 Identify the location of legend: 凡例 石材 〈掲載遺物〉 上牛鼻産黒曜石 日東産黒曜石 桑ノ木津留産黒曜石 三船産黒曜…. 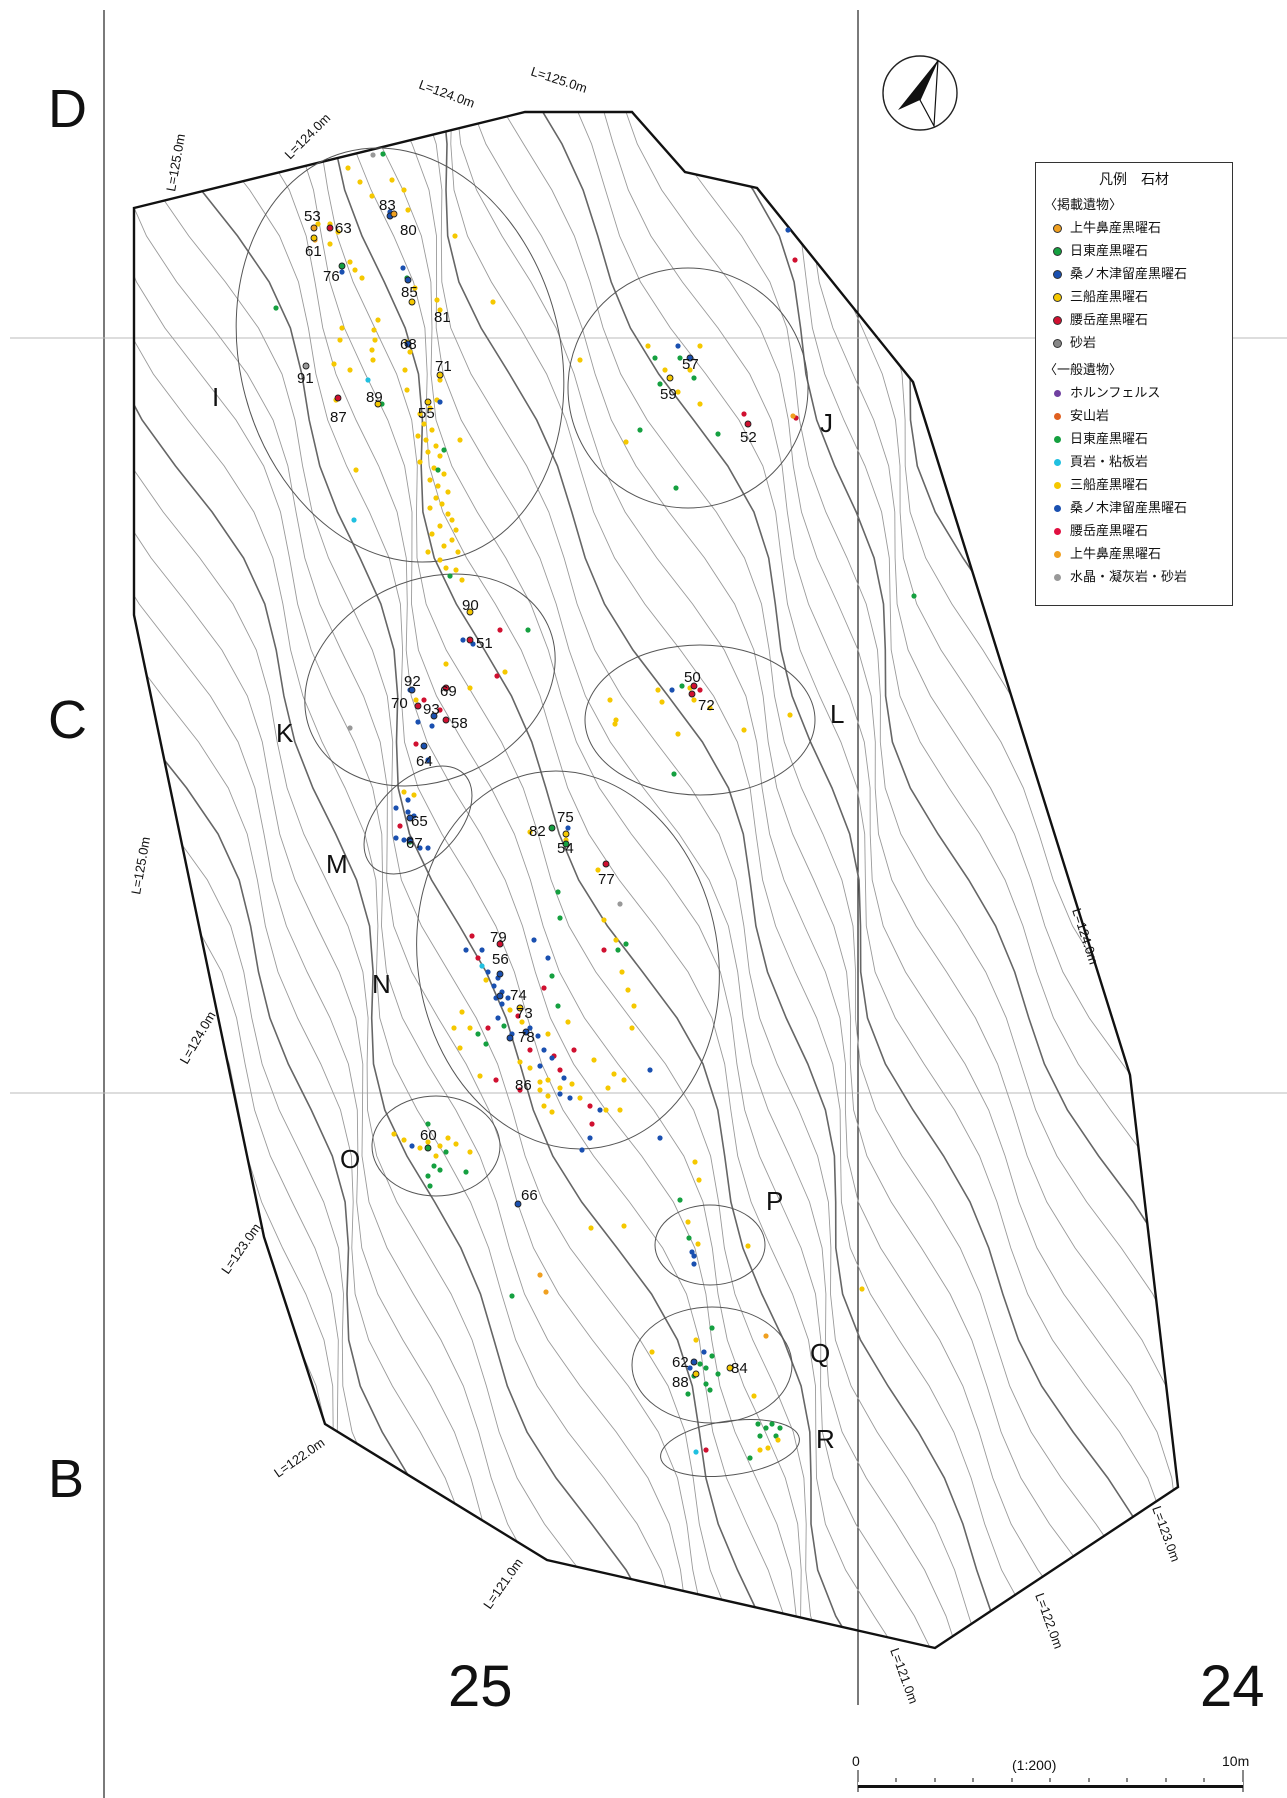
(1134, 384).